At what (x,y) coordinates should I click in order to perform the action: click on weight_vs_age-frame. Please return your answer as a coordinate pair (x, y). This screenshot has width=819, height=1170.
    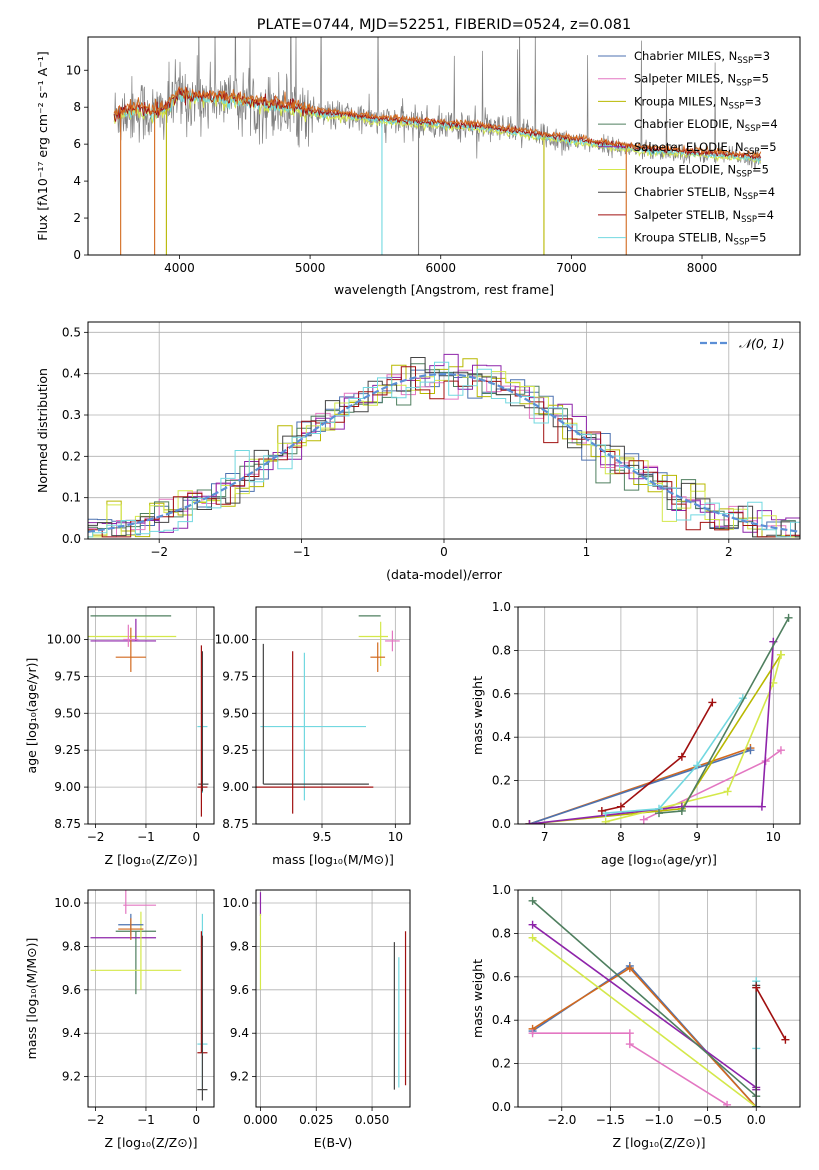
    Looking at the image, I should click on (659, 715).